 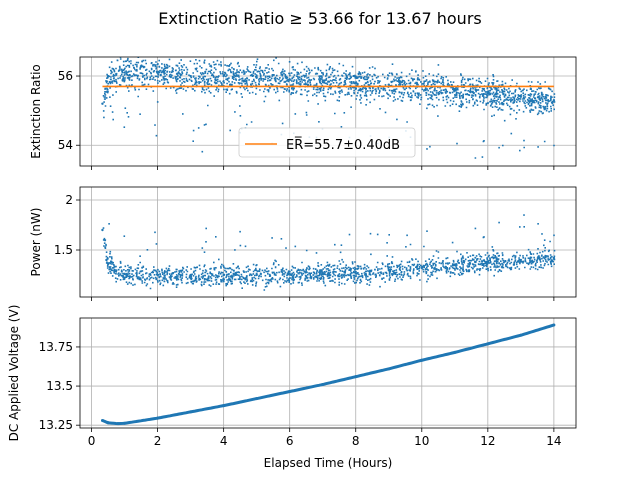 I want to click on y-tick-label: 13.75, so click(x=56, y=347).